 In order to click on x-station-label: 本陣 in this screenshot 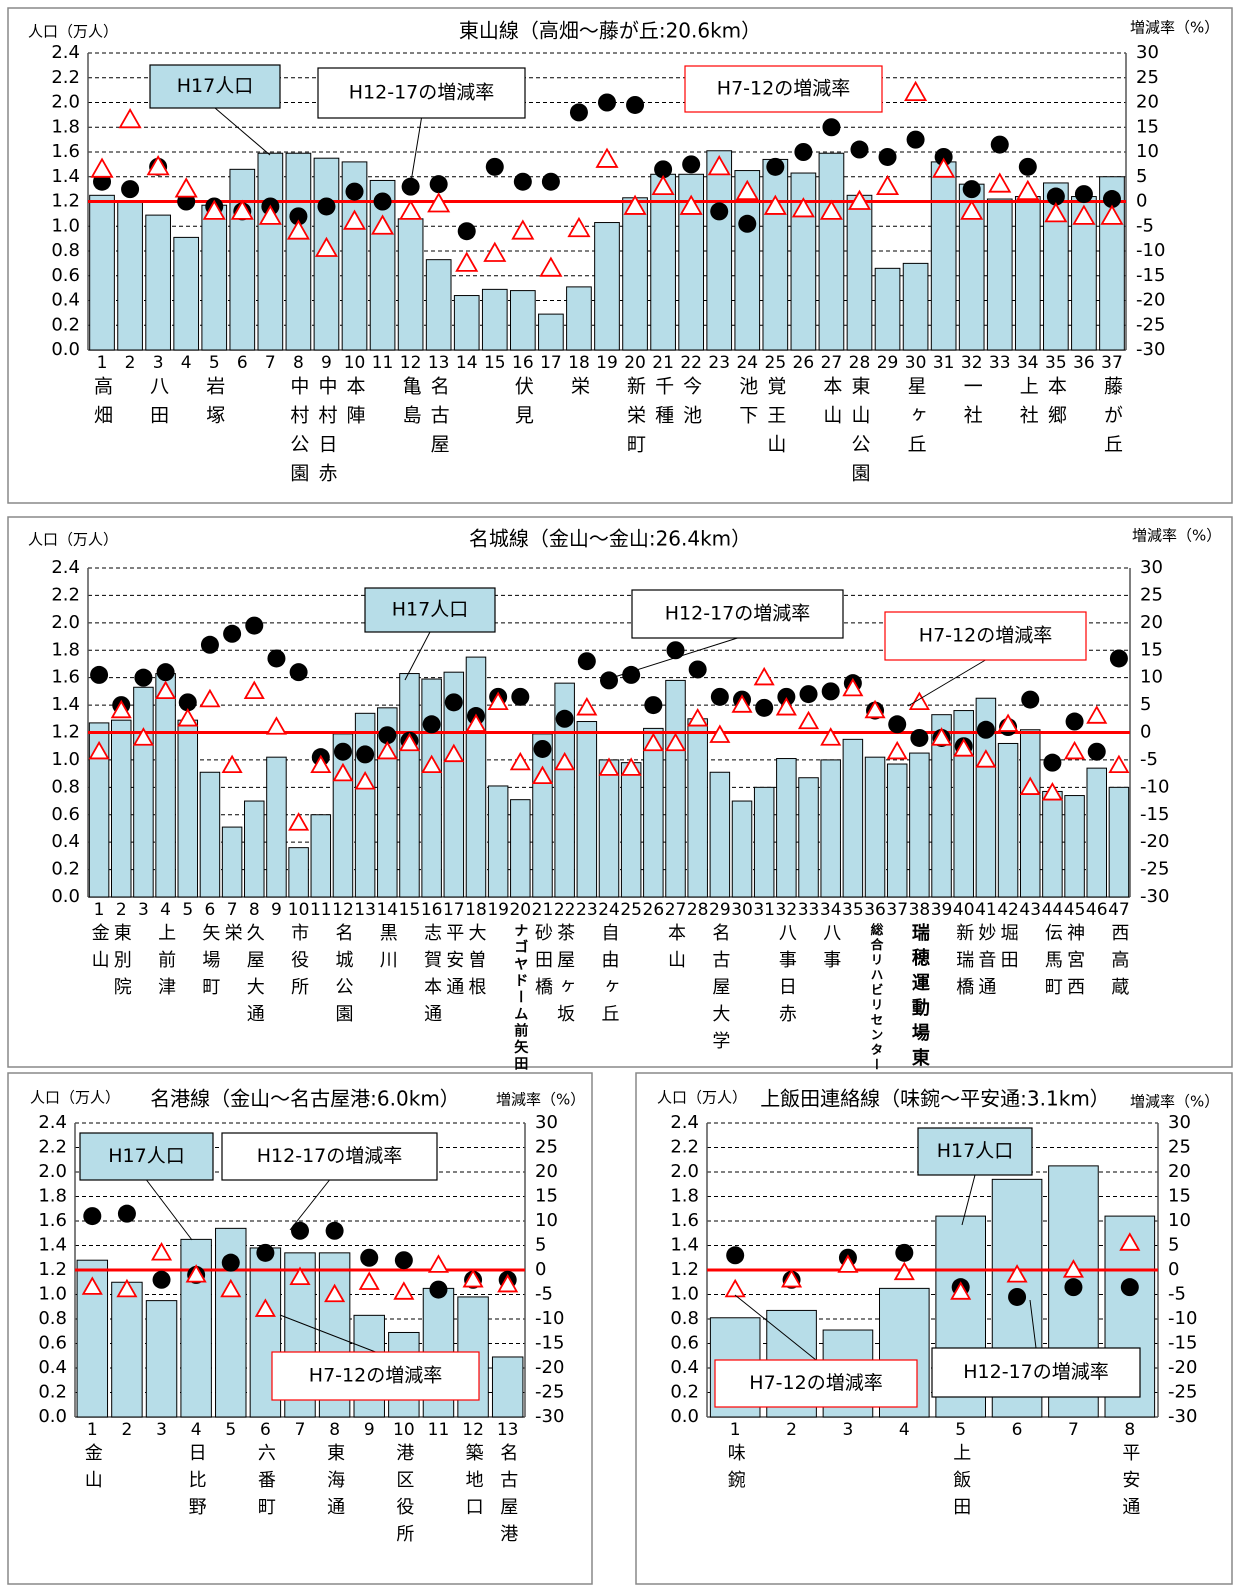, I will do `click(355, 405)`.